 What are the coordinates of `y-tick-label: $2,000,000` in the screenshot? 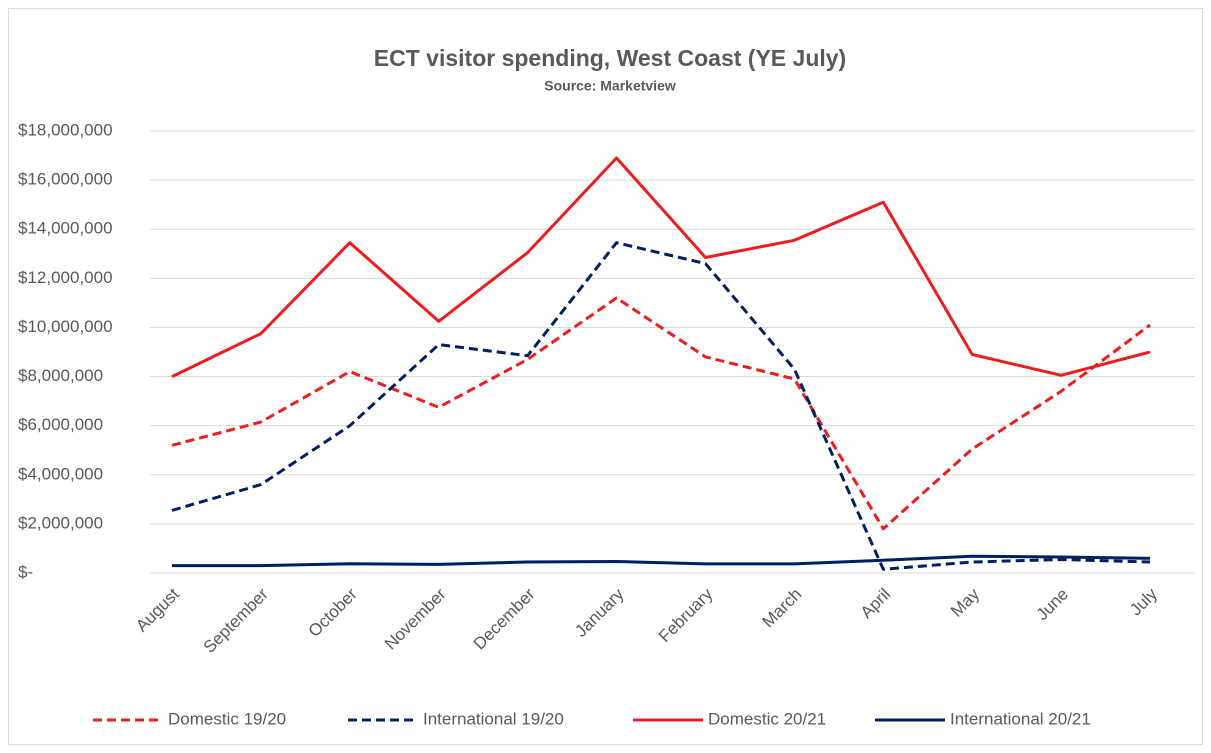 It's located at (60, 522).